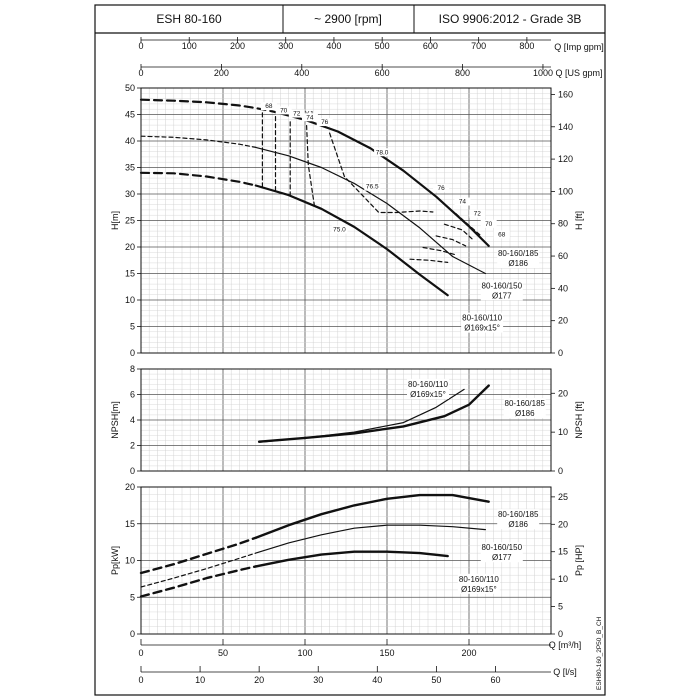 This screenshot has height=700, width=700. Describe the element at coordinates (130, 221) in the screenshot. I see `y-tick-label-head: 25` at that location.